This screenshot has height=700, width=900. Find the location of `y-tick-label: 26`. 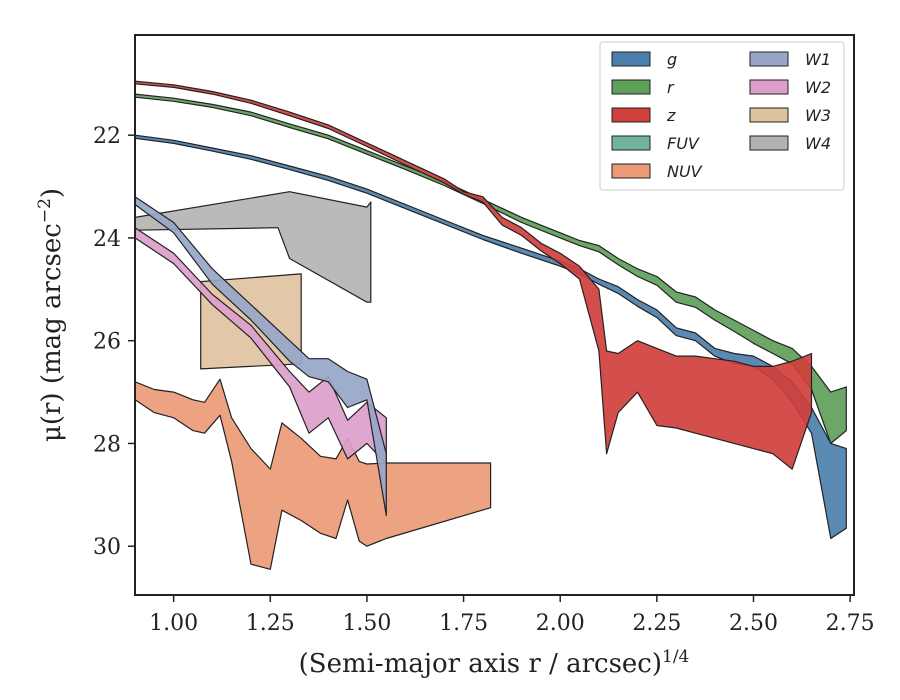

y-tick-label: 26 is located at coordinates (107, 342).